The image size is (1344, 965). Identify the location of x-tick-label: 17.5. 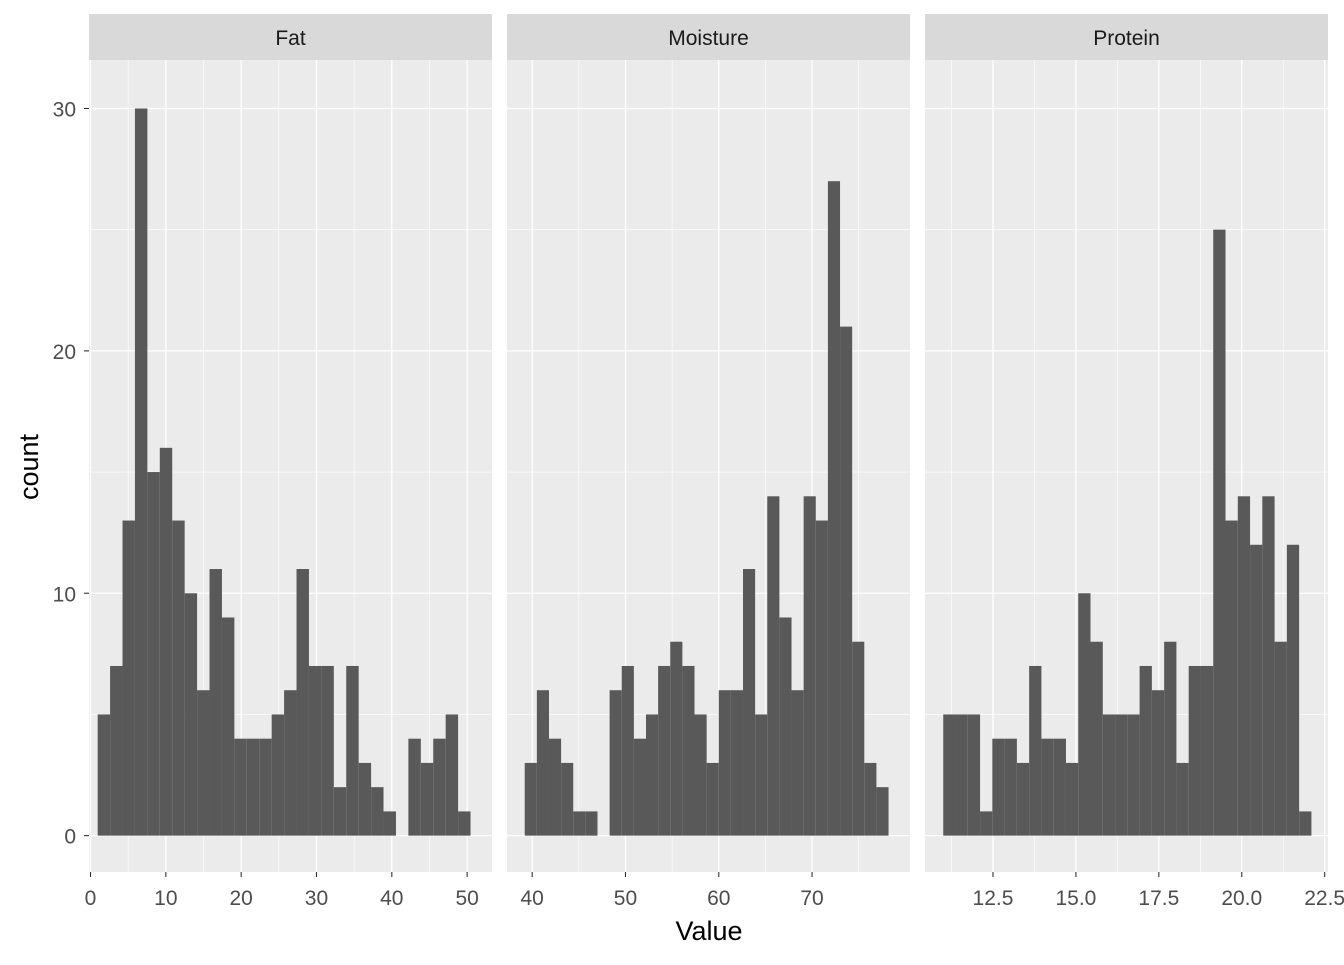
(1158, 898).